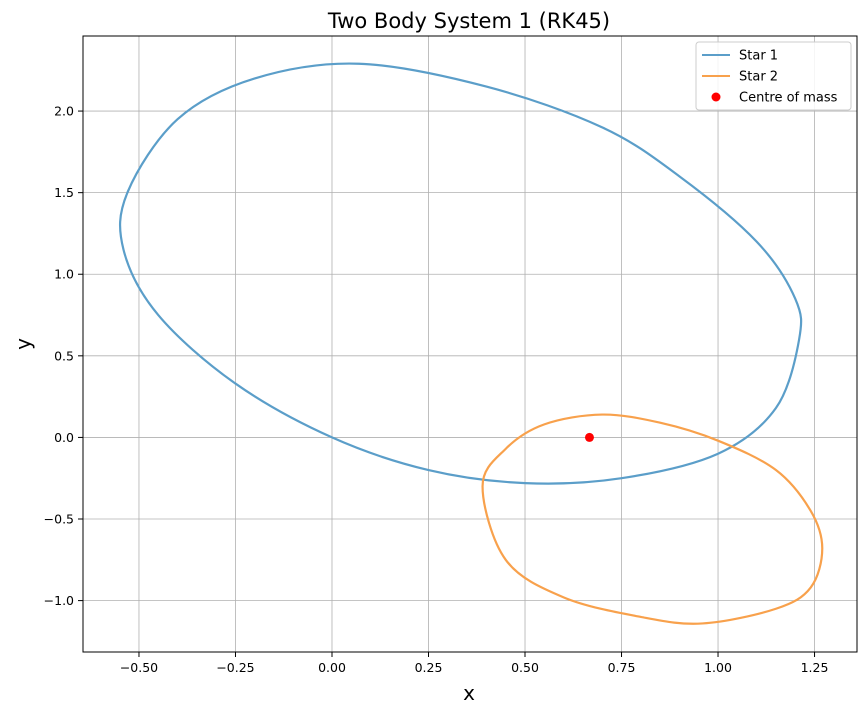  I want to click on x-axis-label: x, so click(469, 693).